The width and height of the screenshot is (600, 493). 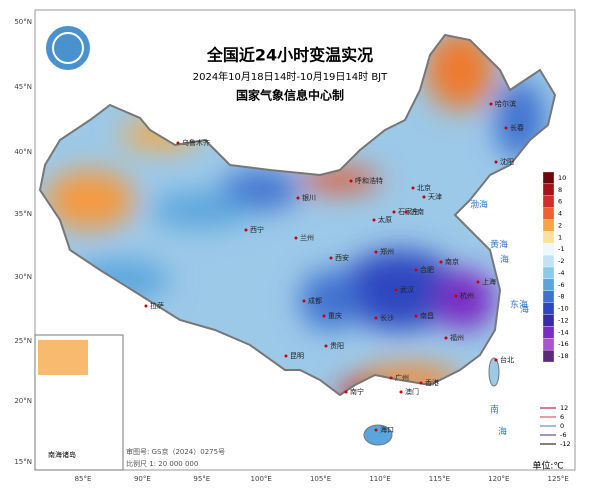 What do you see at coordinates (547, 466) in the screenshot?
I see `unit: 单位:℃` at bounding box center [547, 466].